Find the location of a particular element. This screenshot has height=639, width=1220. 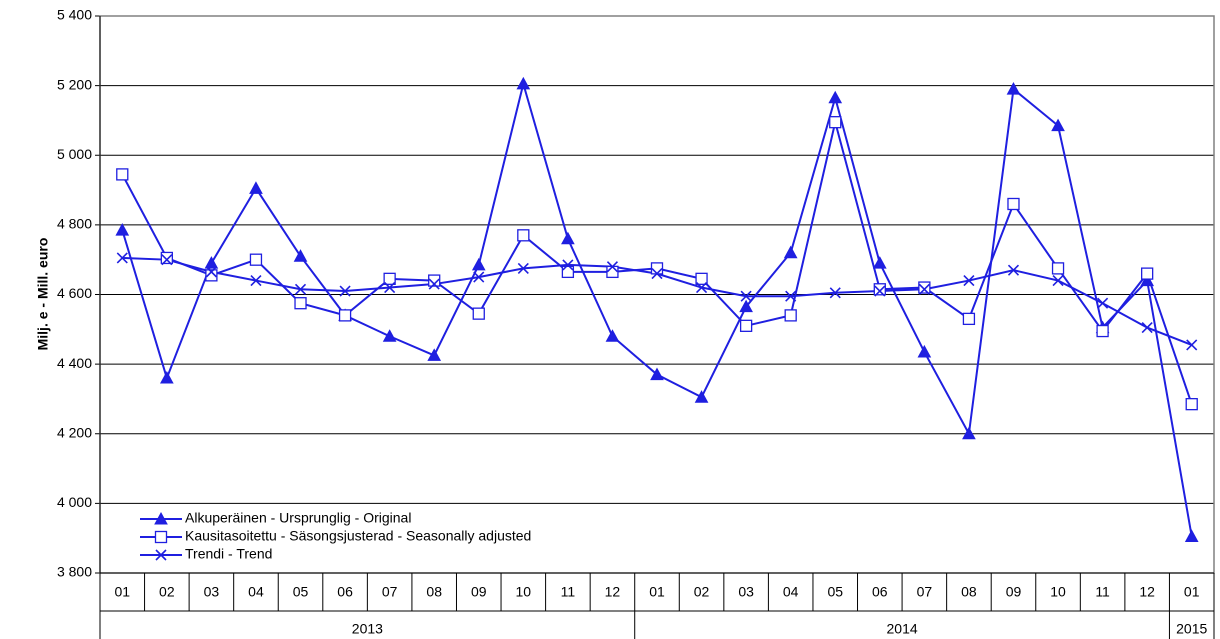

x-tick-label: 11 is located at coordinates (1102, 592).